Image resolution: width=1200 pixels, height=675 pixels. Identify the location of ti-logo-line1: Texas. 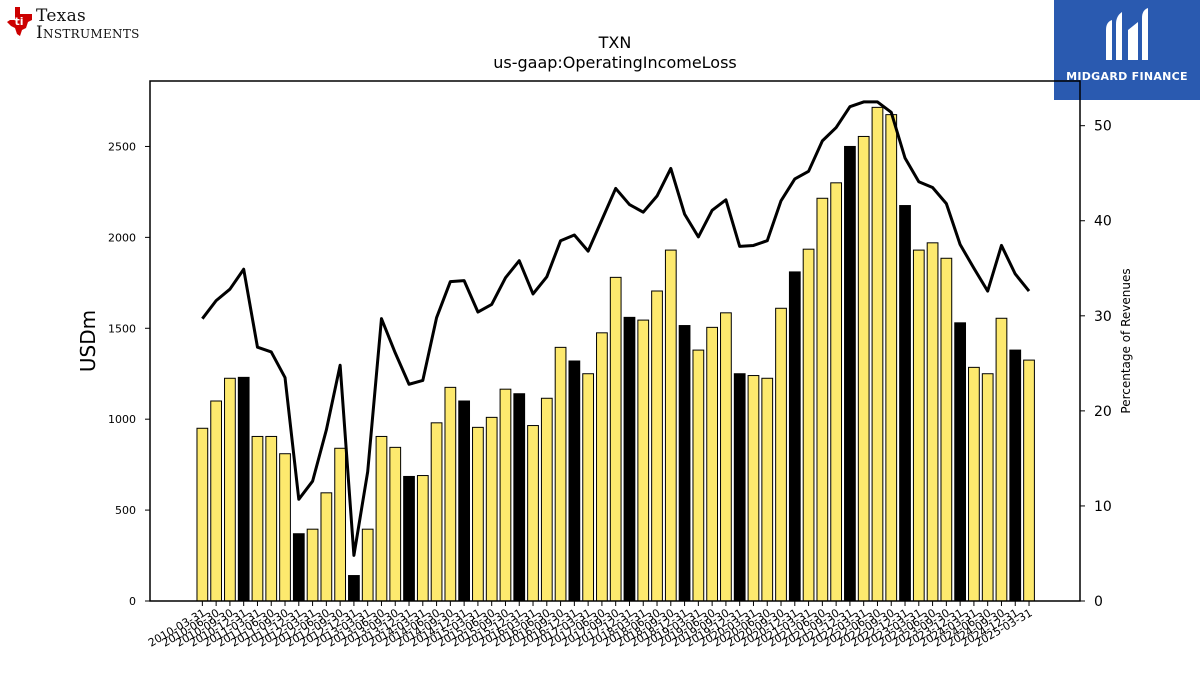
(61, 16).